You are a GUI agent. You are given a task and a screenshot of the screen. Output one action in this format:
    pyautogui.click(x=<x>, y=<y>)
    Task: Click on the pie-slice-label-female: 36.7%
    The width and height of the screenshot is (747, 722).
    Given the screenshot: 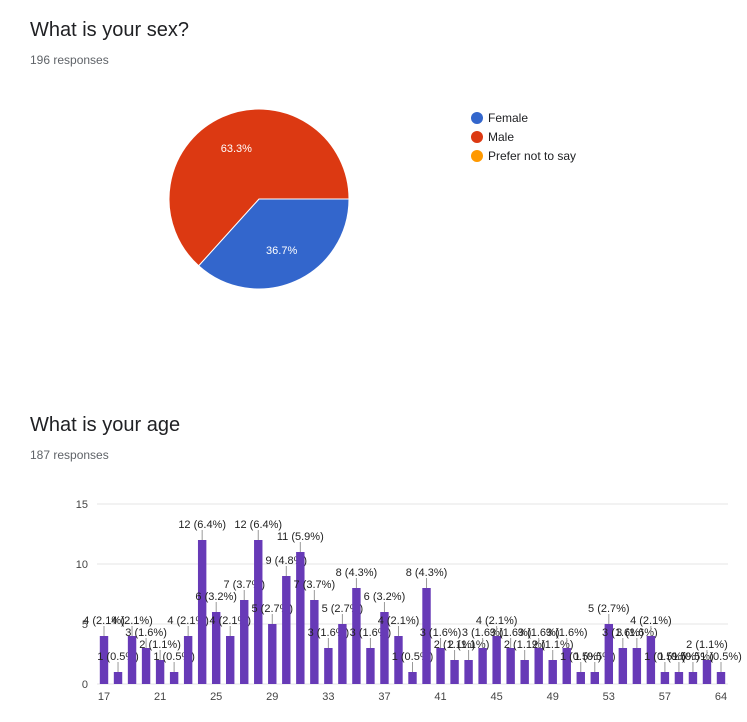 What is the action you would take?
    pyautogui.click(x=281, y=251)
    